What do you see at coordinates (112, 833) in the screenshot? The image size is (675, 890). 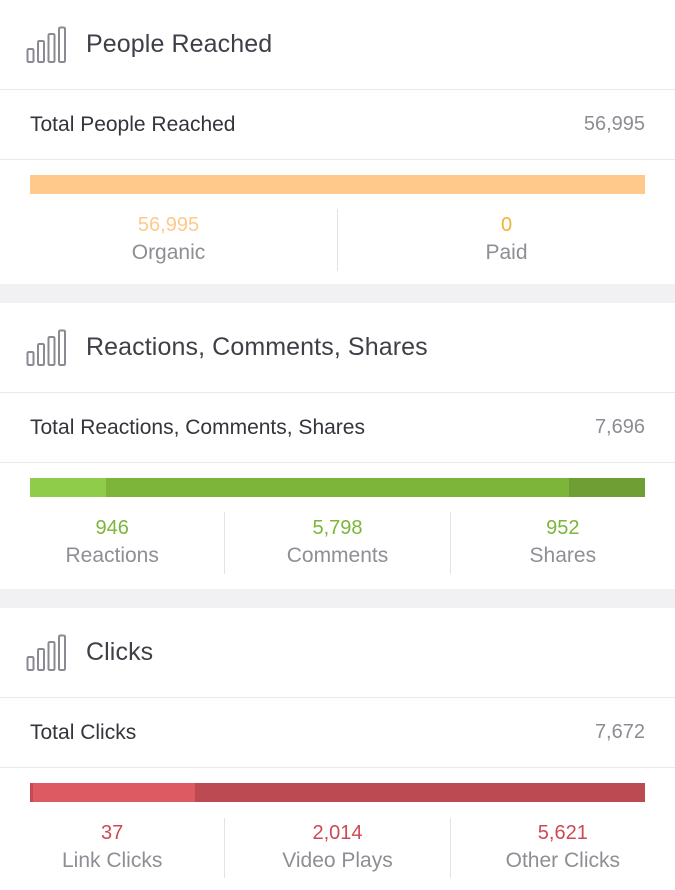 I see `stat-value: 37` at bounding box center [112, 833].